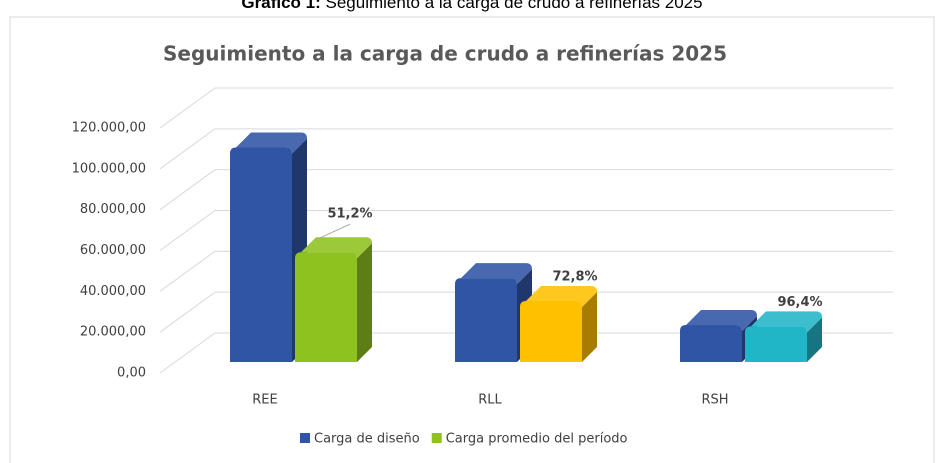 This screenshot has height=463, width=945. What do you see at coordinates (264, 400) in the screenshot?
I see `x-tick-label: REE` at bounding box center [264, 400].